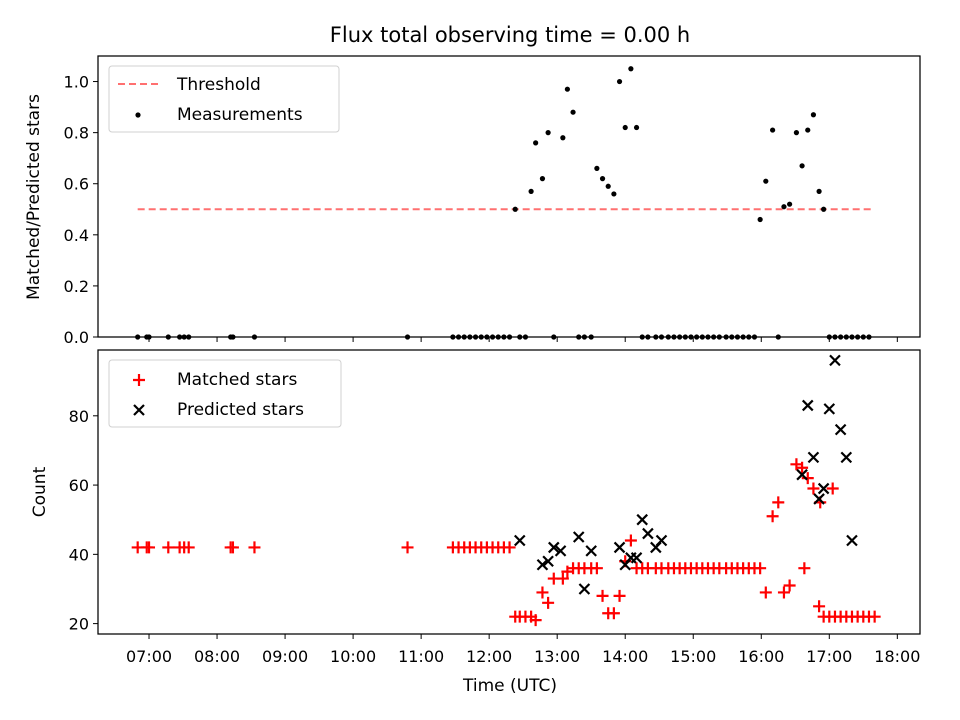 This screenshot has width=960, height=720. What do you see at coordinates (353, 656) in the screenshot?
I see `bottom-x-tick-label-3: 10:00` at bounding box center [353, 656].